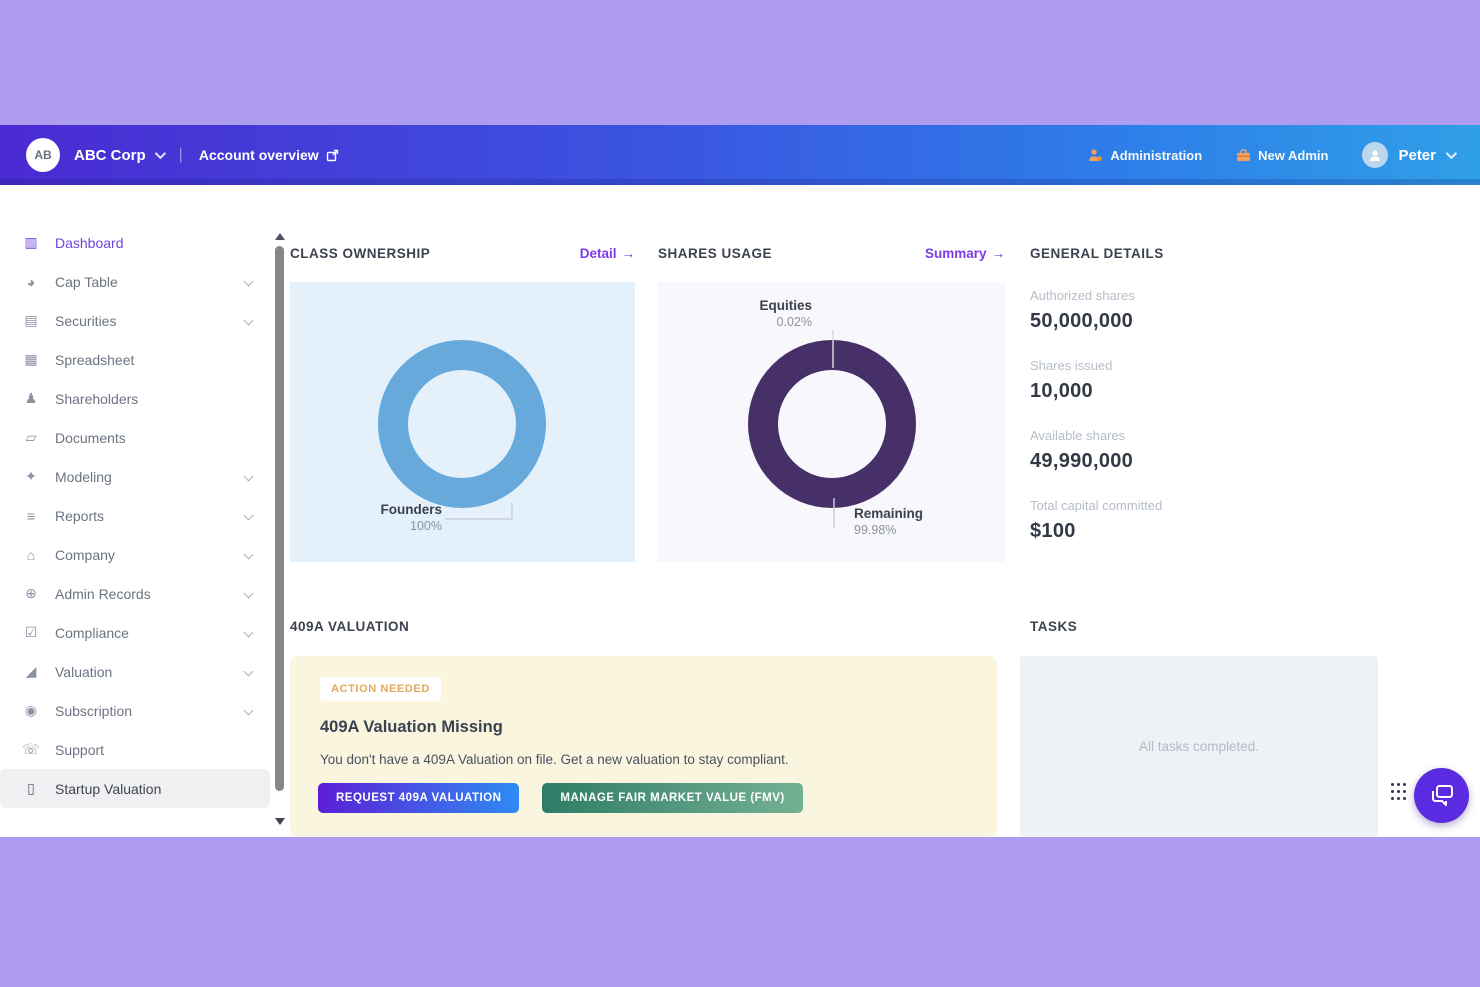 The width and height of the screenshot is (1480, 987). I want to click on scroll-up-arrow-icon, so click(280, 236).